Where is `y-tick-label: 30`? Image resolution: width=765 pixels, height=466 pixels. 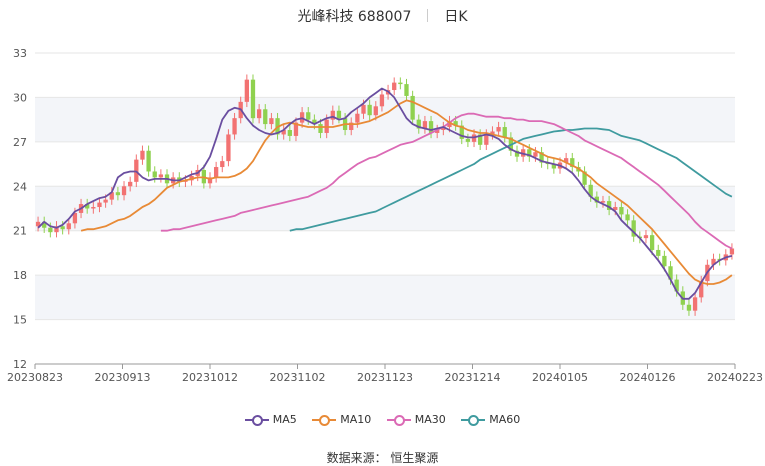
y-tick-label: 30 is located at coordinates (20, 97).